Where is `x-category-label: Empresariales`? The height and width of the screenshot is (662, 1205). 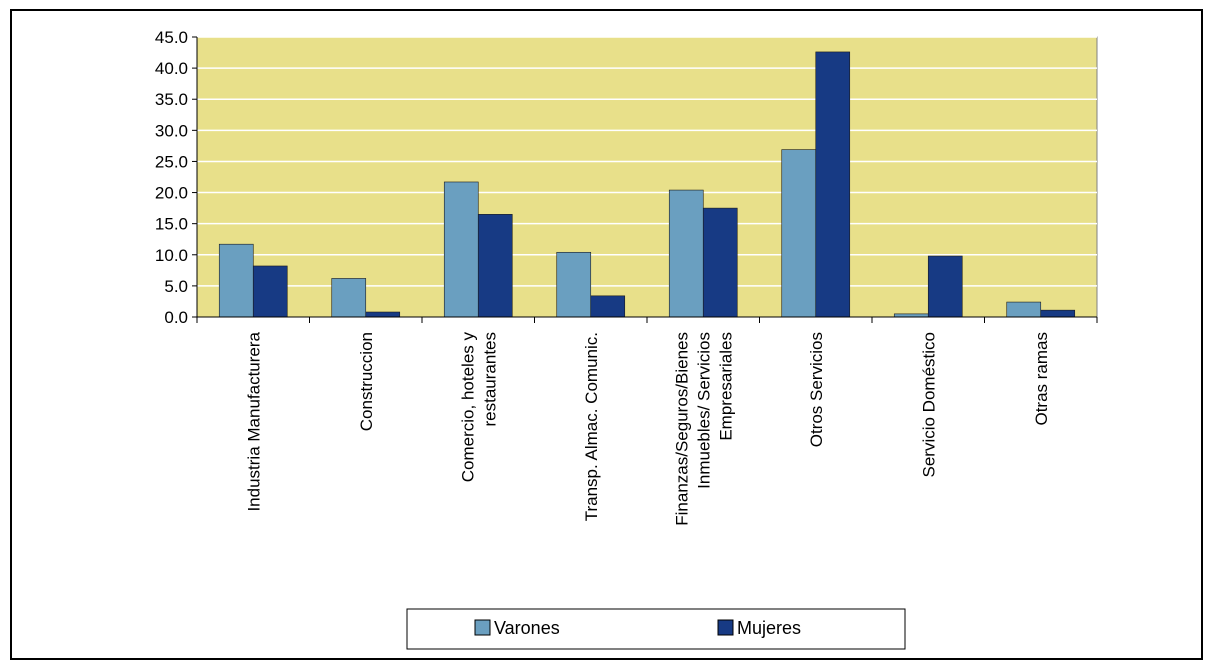 x-category-label: Empresariales is located at coordinates (725, 386).